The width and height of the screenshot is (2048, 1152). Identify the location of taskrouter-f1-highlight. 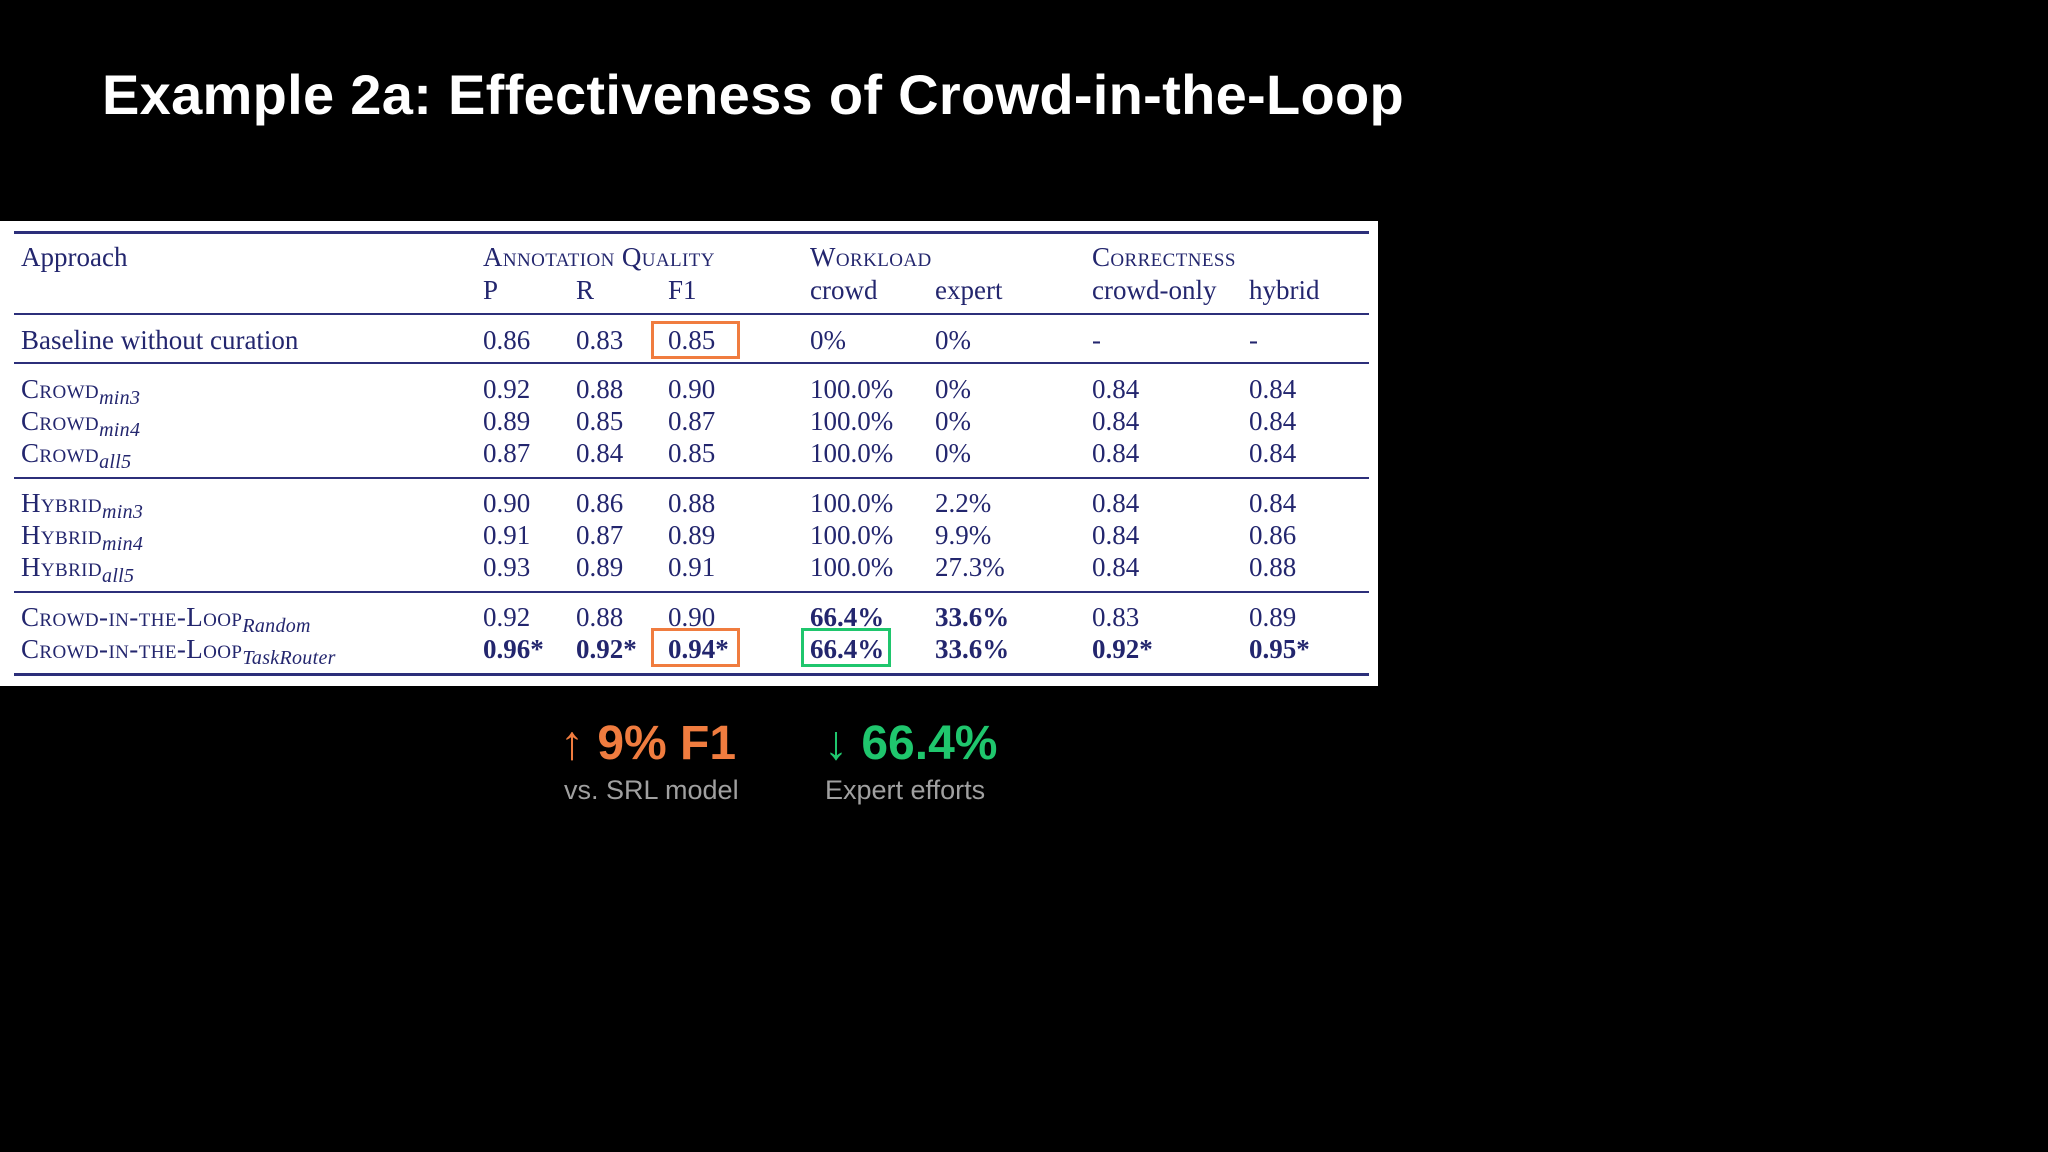
(695, 647).